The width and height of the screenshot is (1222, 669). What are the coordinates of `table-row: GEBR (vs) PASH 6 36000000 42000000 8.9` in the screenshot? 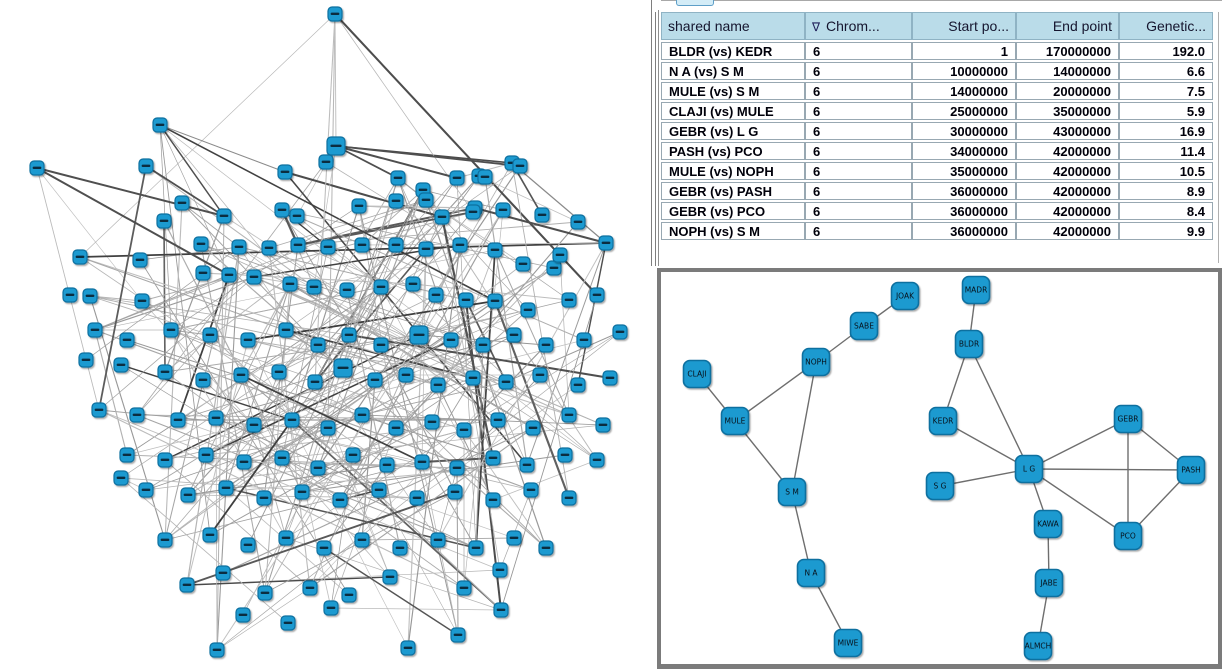 It's located at (937, 191).